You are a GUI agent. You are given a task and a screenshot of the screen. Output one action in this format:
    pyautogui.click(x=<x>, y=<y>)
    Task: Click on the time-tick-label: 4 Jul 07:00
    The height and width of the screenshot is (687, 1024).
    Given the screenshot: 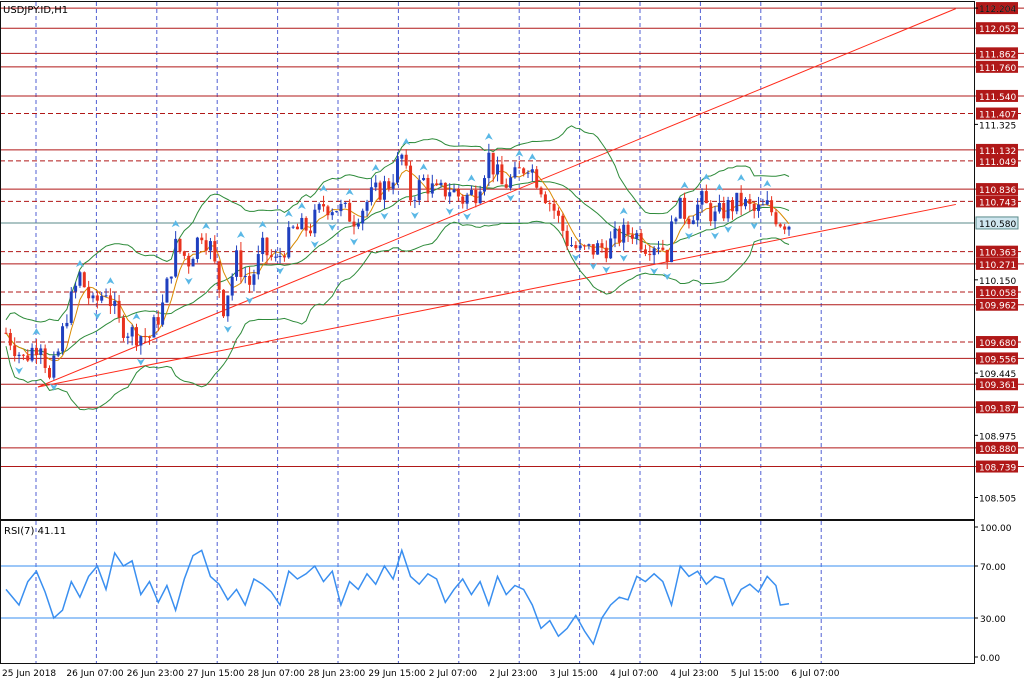 What is the action you would take?
    pyautogui.click(x=634, y=674)
    